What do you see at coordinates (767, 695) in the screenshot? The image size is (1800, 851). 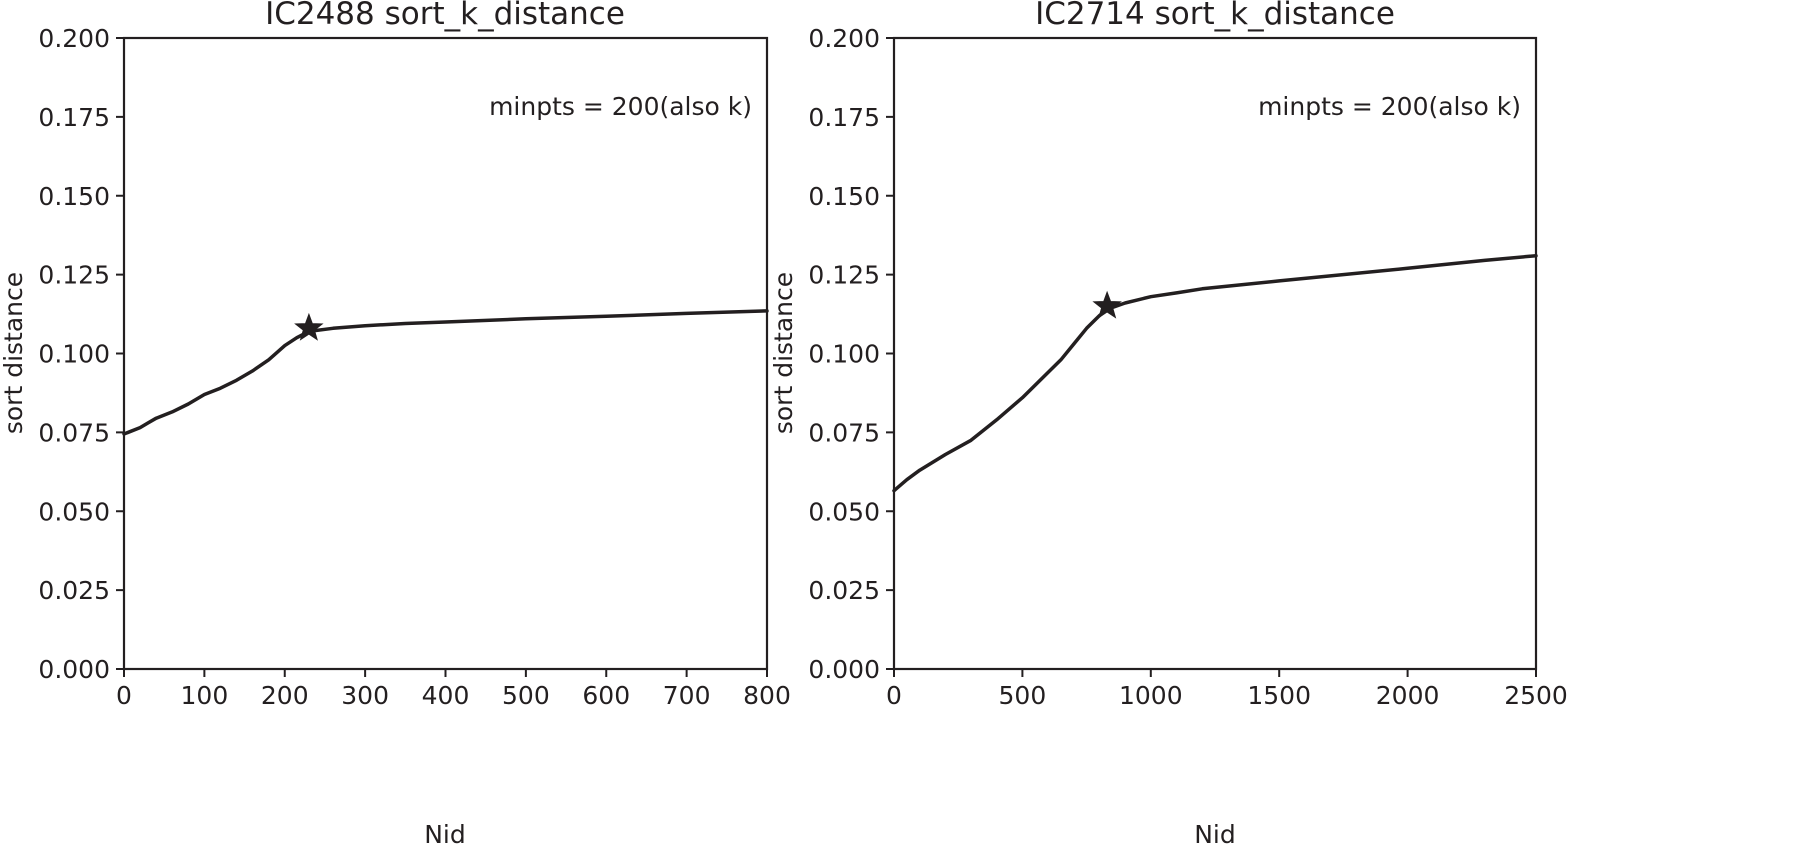 I see `x-tick-label: 800` at bounding box center [767, 695].